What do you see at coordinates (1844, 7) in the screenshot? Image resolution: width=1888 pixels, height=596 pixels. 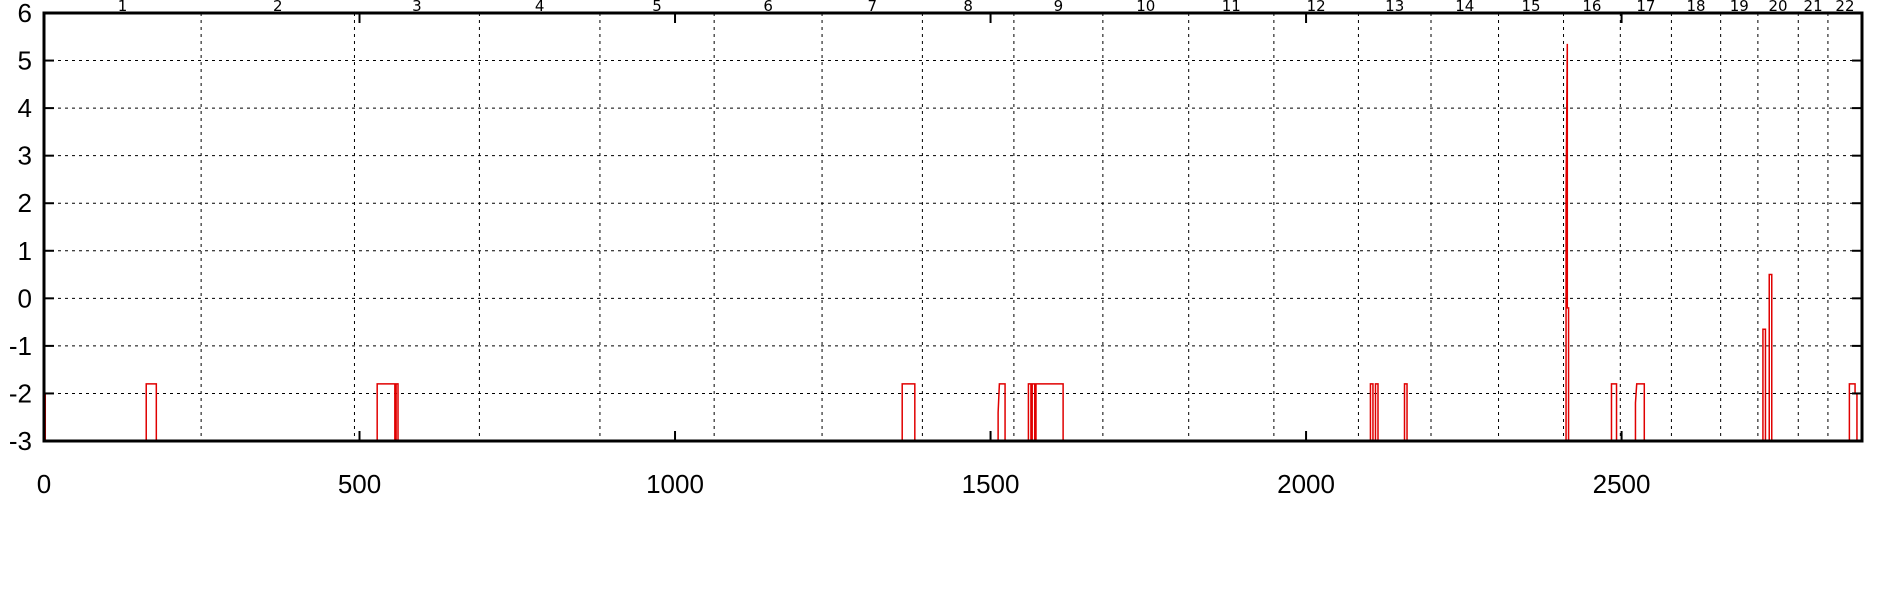 I see `chromosome-label: 22` at bounding box center [1844, 7].